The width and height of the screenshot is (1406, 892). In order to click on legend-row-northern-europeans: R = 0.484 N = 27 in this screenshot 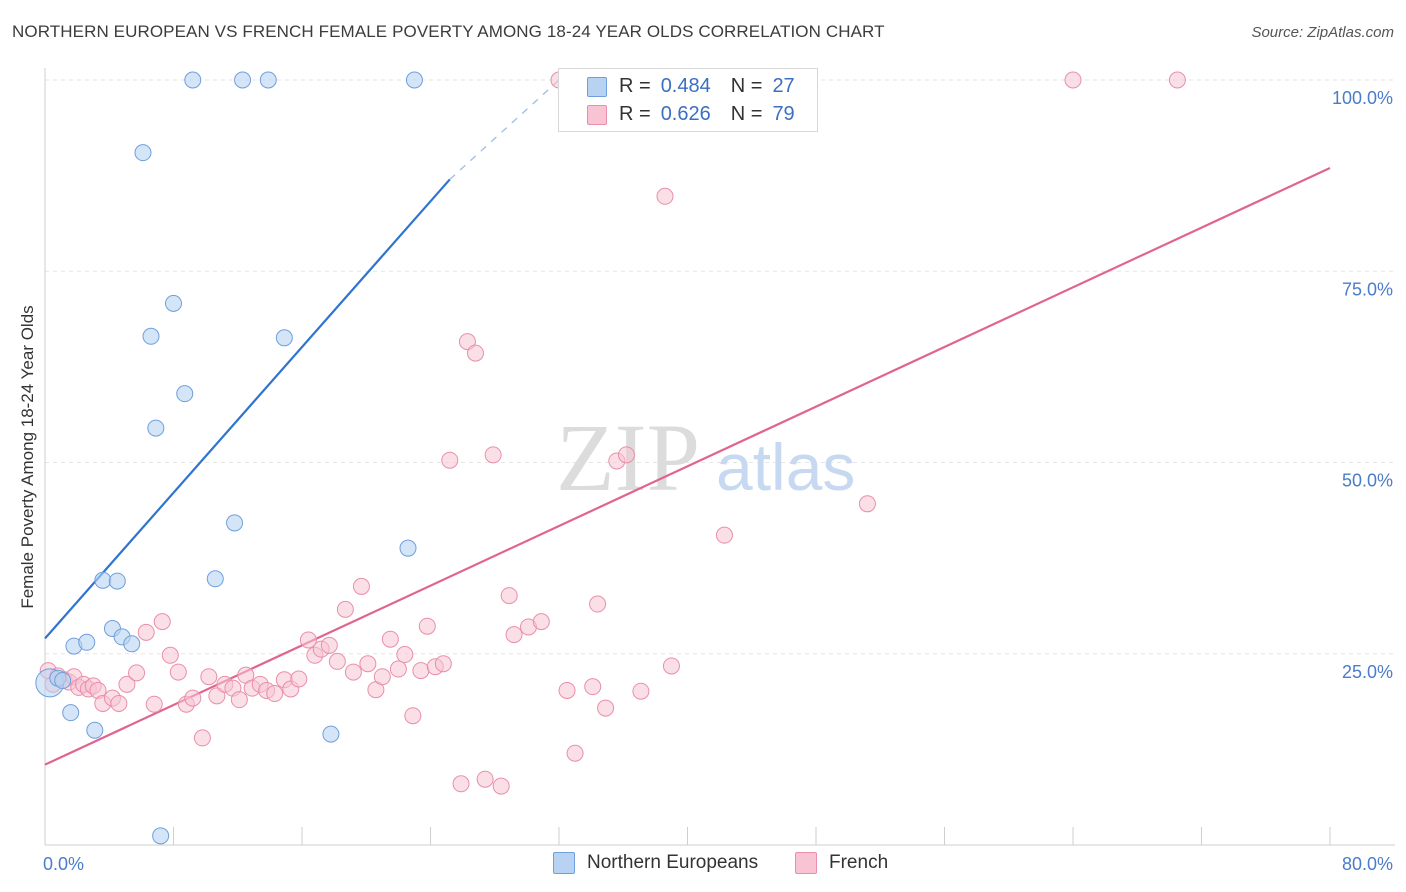, I will do `click(691, 86)`.